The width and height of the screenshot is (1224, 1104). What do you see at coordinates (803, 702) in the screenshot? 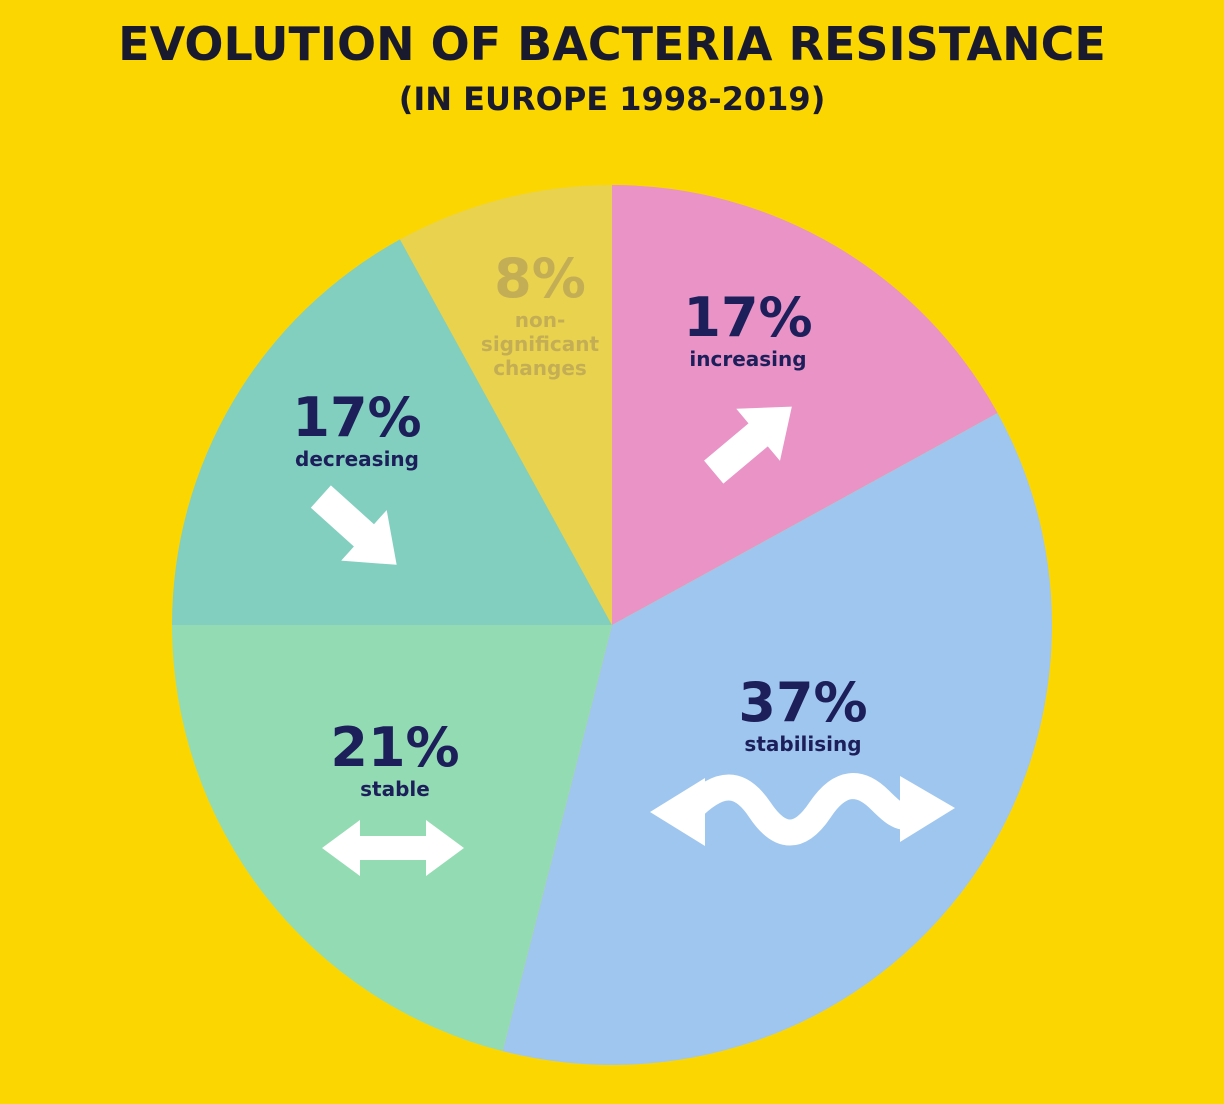
I see `value-label: 37%` at bounding box center [803, 702].